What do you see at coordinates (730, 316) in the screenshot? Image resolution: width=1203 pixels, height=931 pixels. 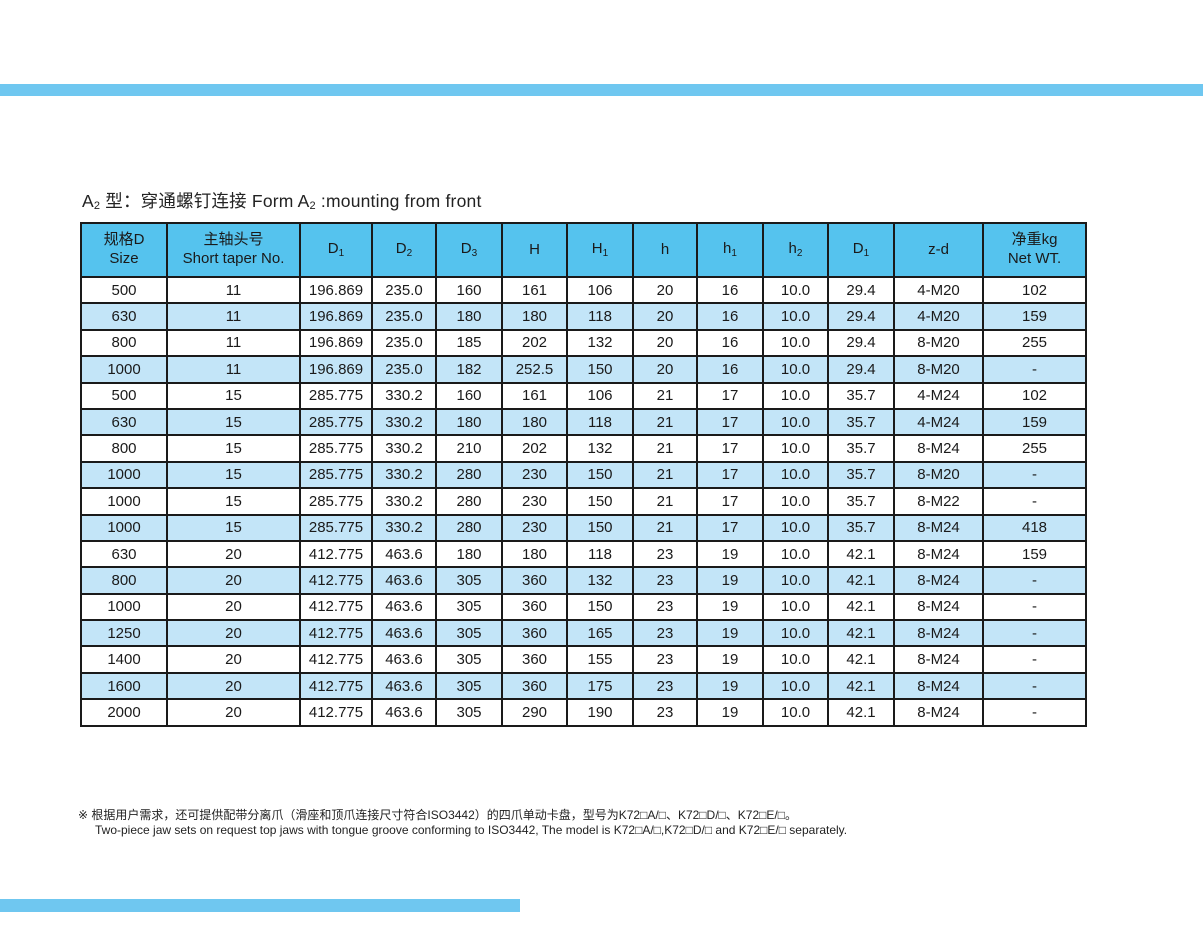 I see `table-cell: 16` at bounding box center [730, 316].